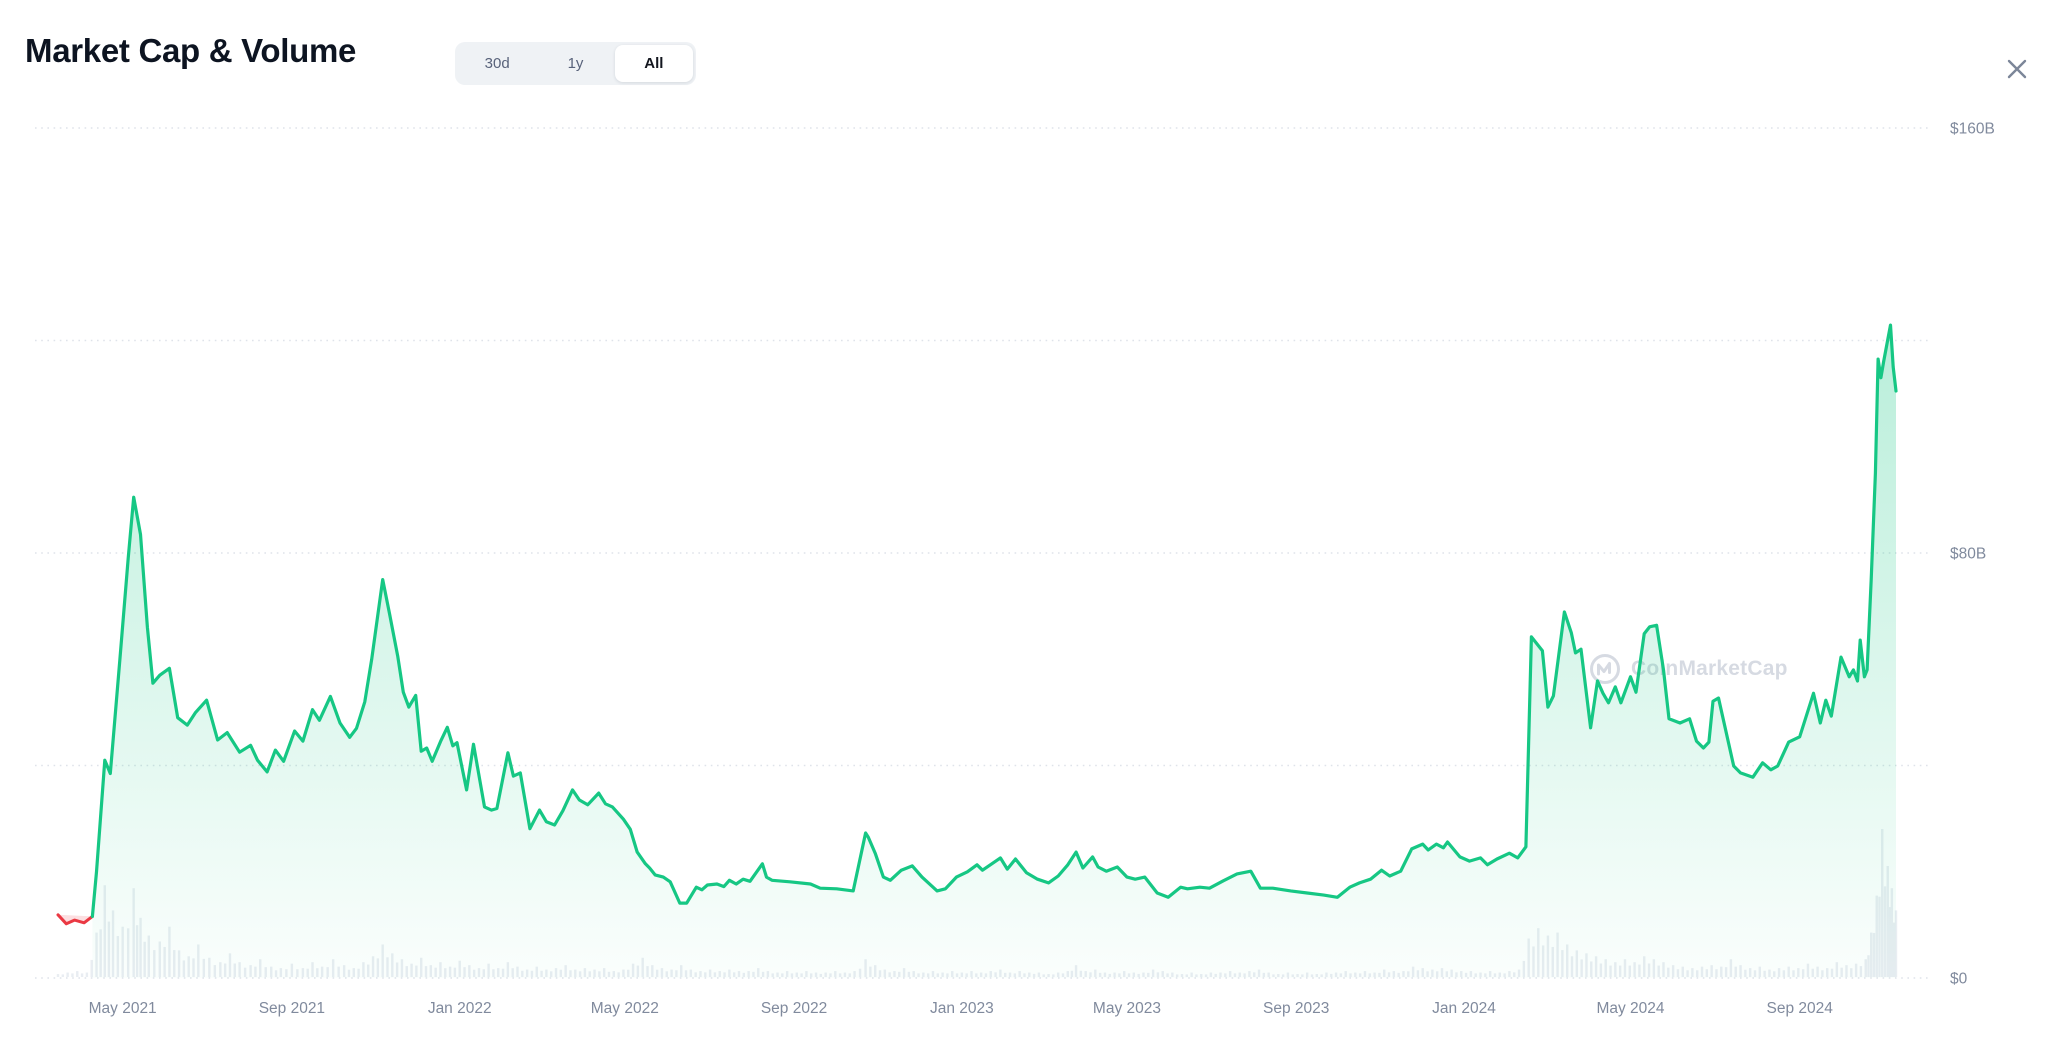 This screenshot has height=1062, width=2048. I want to click on close-button, so click(2017, 69).